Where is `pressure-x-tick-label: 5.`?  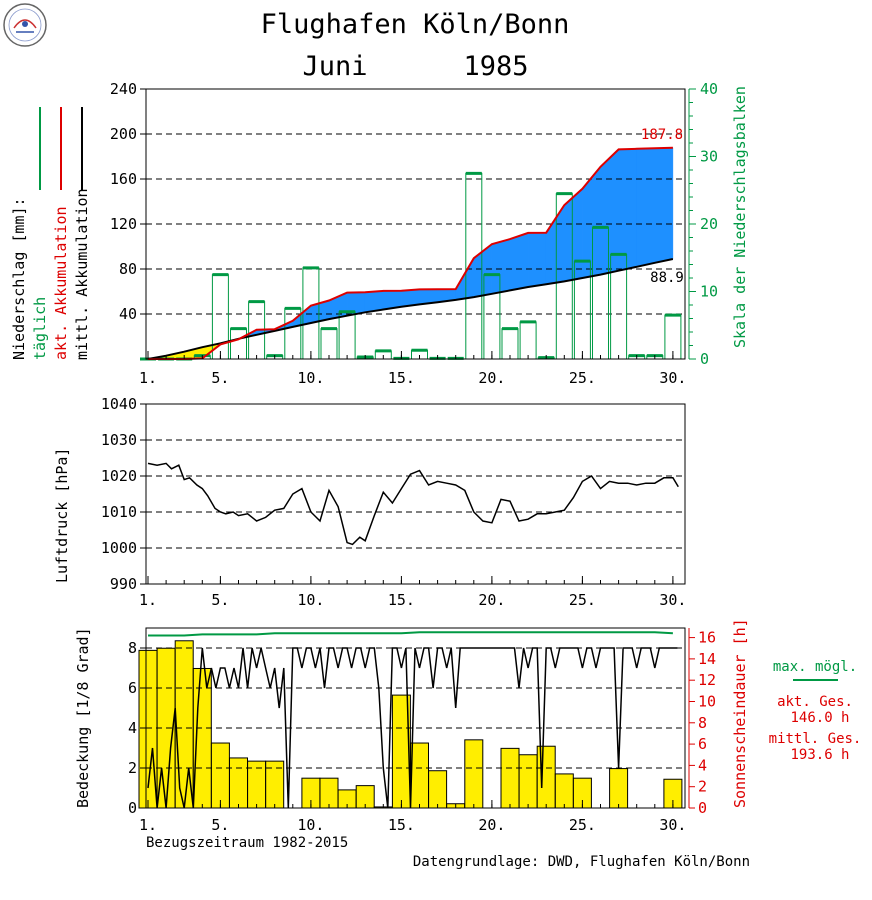 pressure-x-tick-label: 5. is located at coordinates (220, 600).